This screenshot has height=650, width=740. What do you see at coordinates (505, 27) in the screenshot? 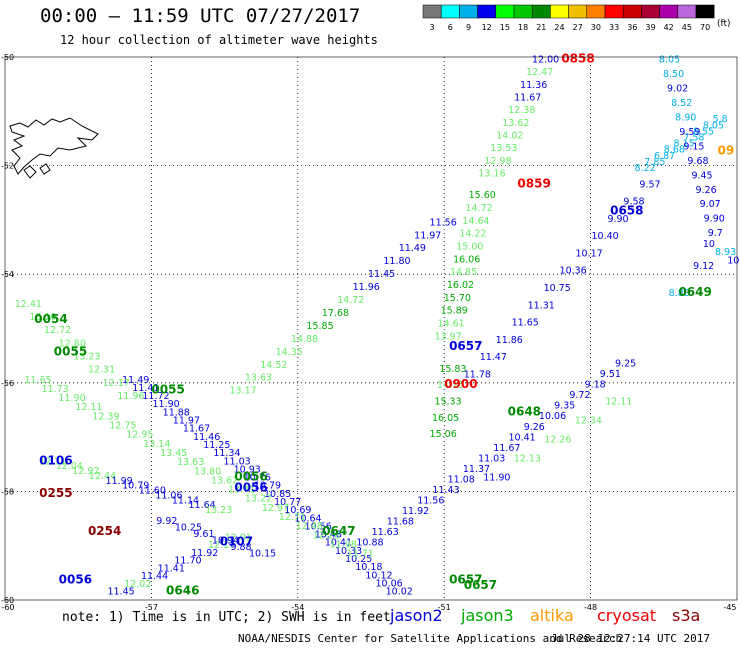
I see `scale-label: 15` at bounding box center [505, 27].